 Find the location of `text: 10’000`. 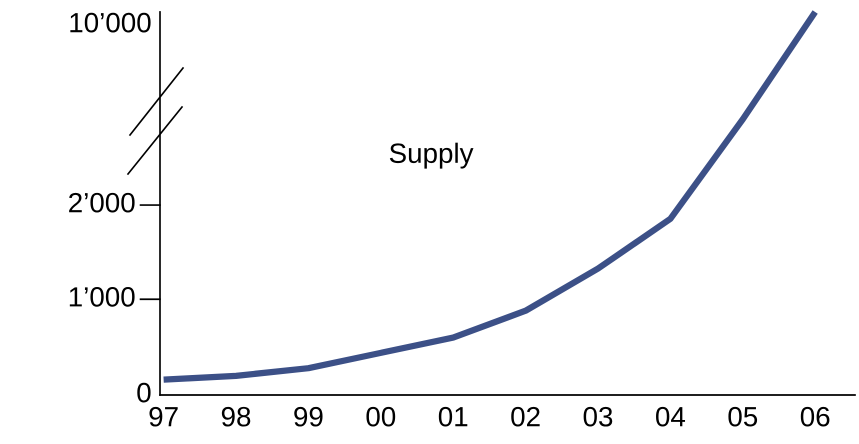

text: 10’000 is located at coordinates (110, 22).